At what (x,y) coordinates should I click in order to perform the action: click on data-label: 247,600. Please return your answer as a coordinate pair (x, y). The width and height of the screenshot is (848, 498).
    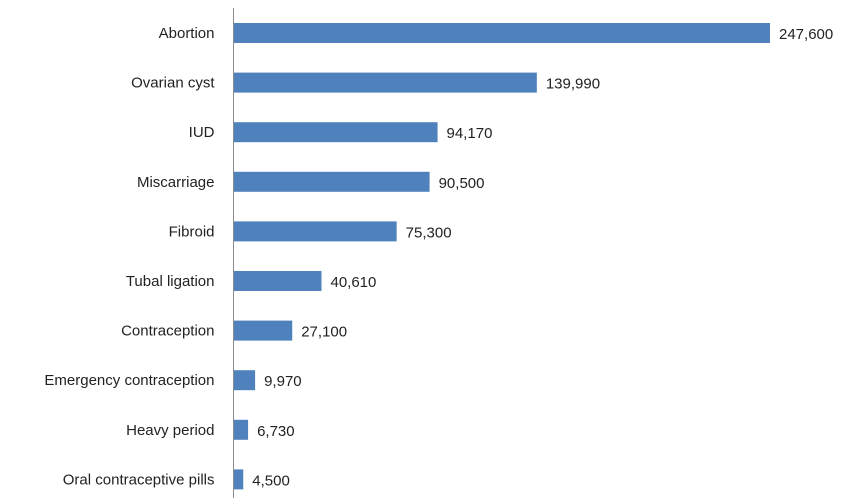
    Looking at the image, I should click on (806, 34).